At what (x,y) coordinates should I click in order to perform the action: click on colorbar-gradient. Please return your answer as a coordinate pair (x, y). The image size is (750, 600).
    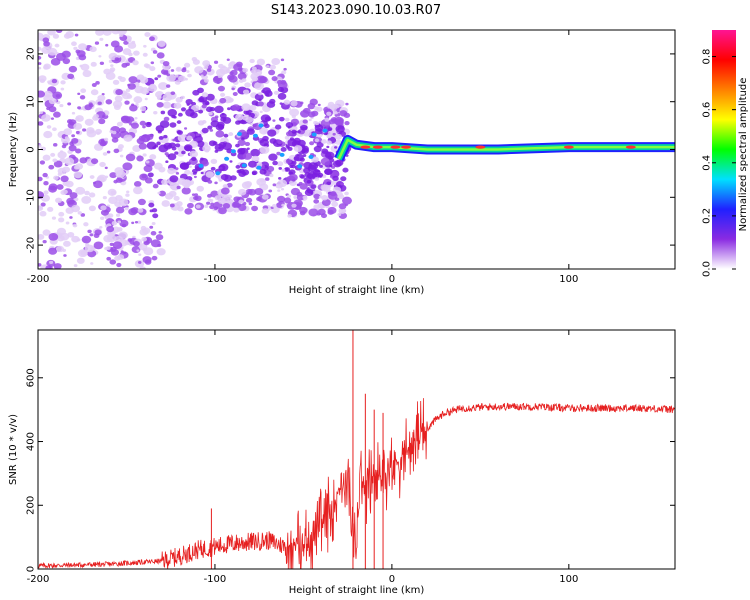
    Looking at the image, I should click on (724, 149).